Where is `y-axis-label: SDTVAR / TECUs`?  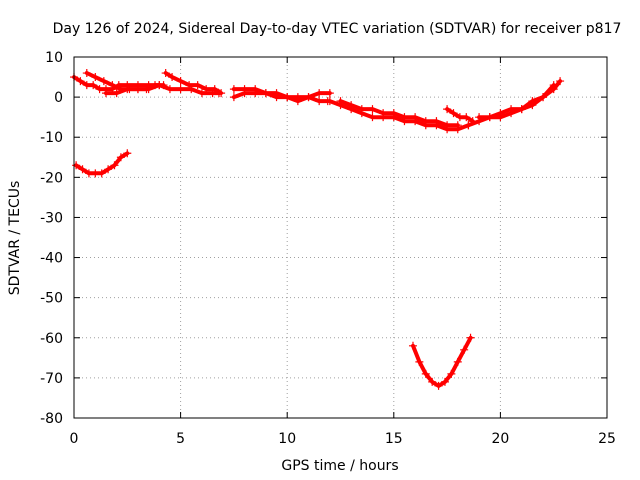
y-axis-label: SDTVAR / TECUs is located at coordinates (15, 238).